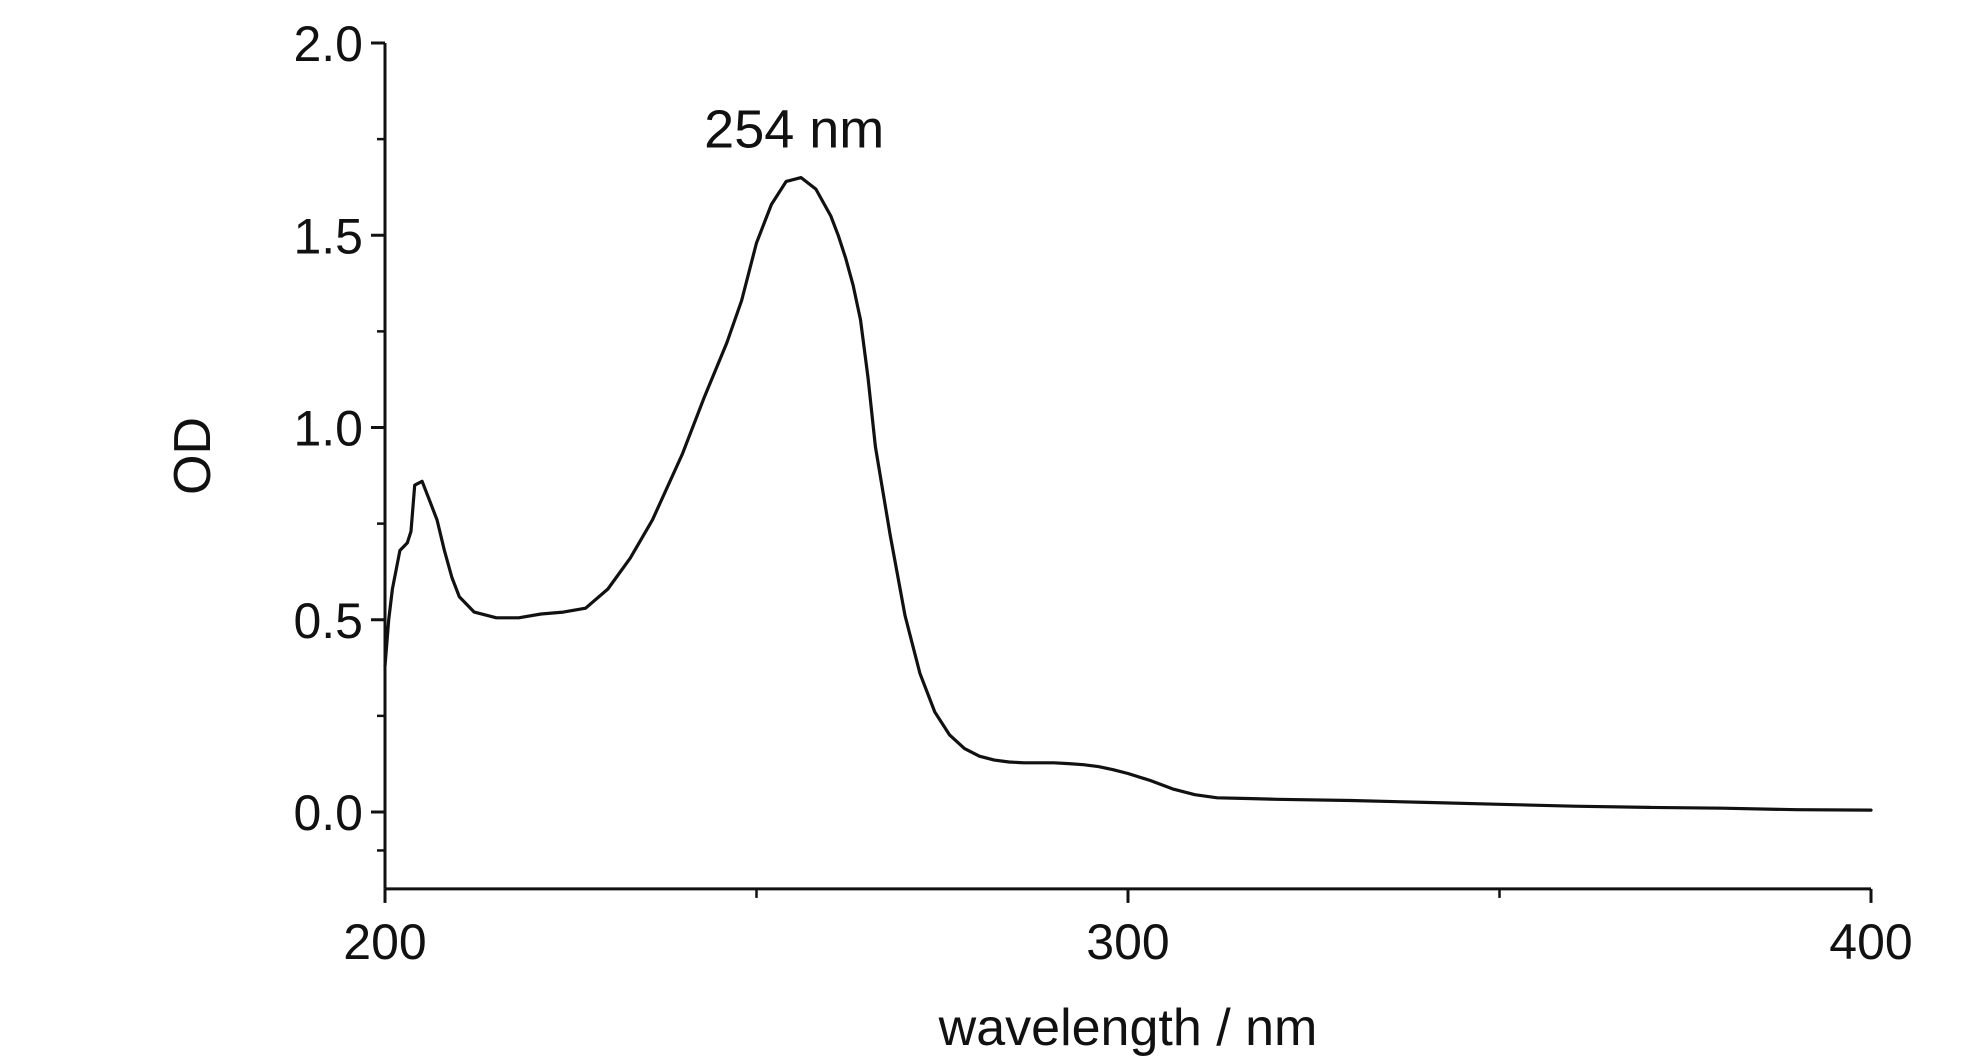  Describe the element at coordinates (193, 456) in the screenshot. I see `y-axis-label: OD` at that location.